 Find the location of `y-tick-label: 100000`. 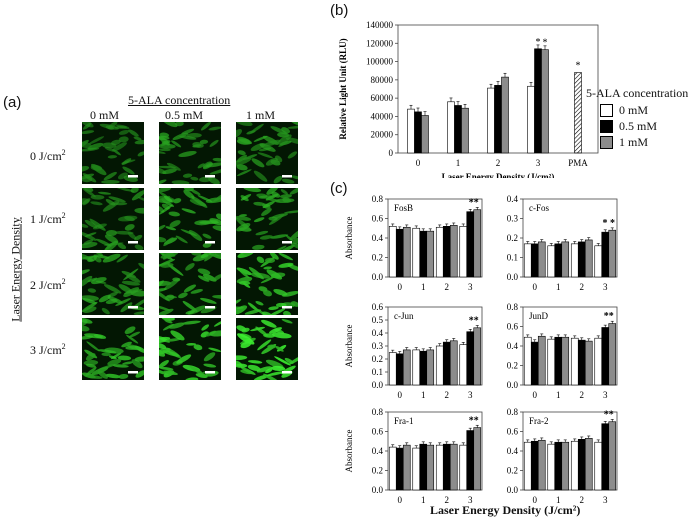

y-tick-label: 100000 is located at coordinates (380, 62).